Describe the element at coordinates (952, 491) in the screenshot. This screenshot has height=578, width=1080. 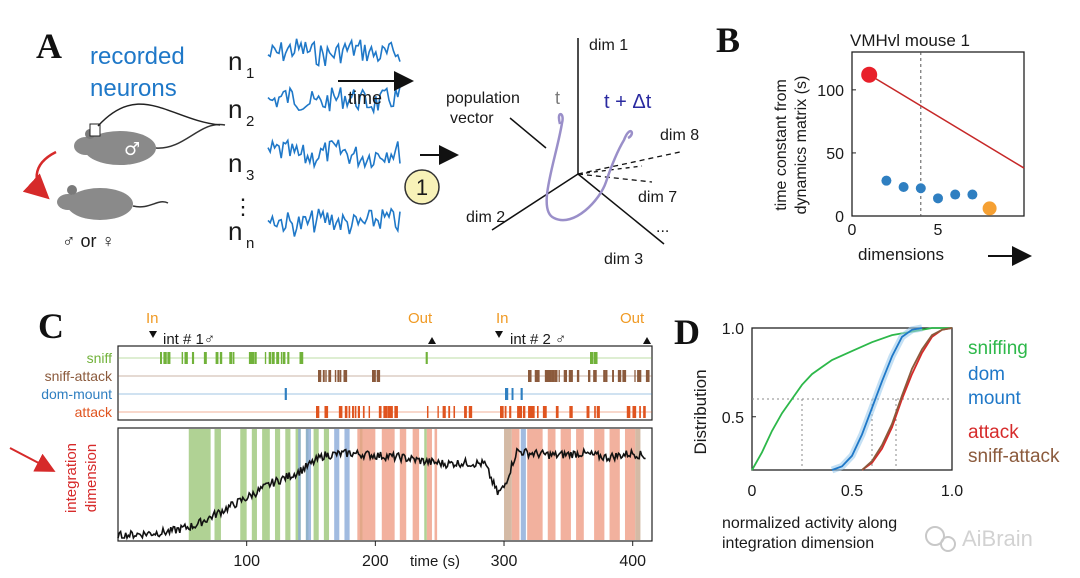
I see `d-xtick-label: 1.0` at that location.